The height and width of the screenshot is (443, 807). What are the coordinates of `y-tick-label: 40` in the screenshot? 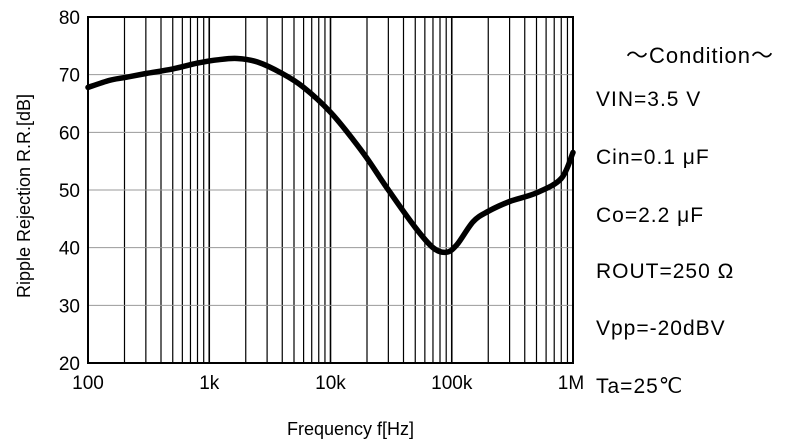 It's located at (69, 249).